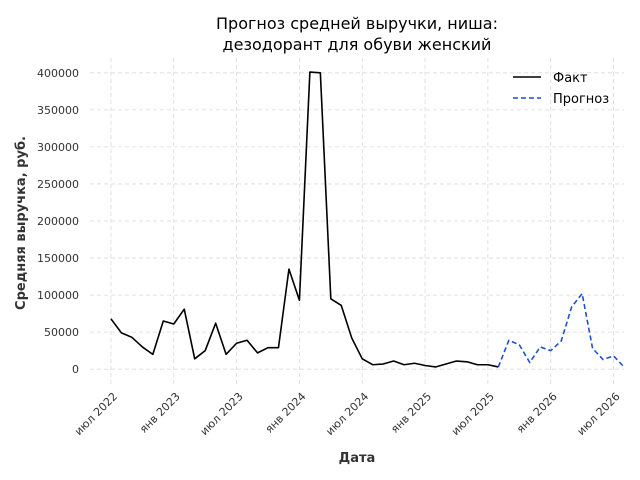  Describe the element at coordinates (58, 147) in the screenshot. I see `y-tick-label: 300000` at that location.